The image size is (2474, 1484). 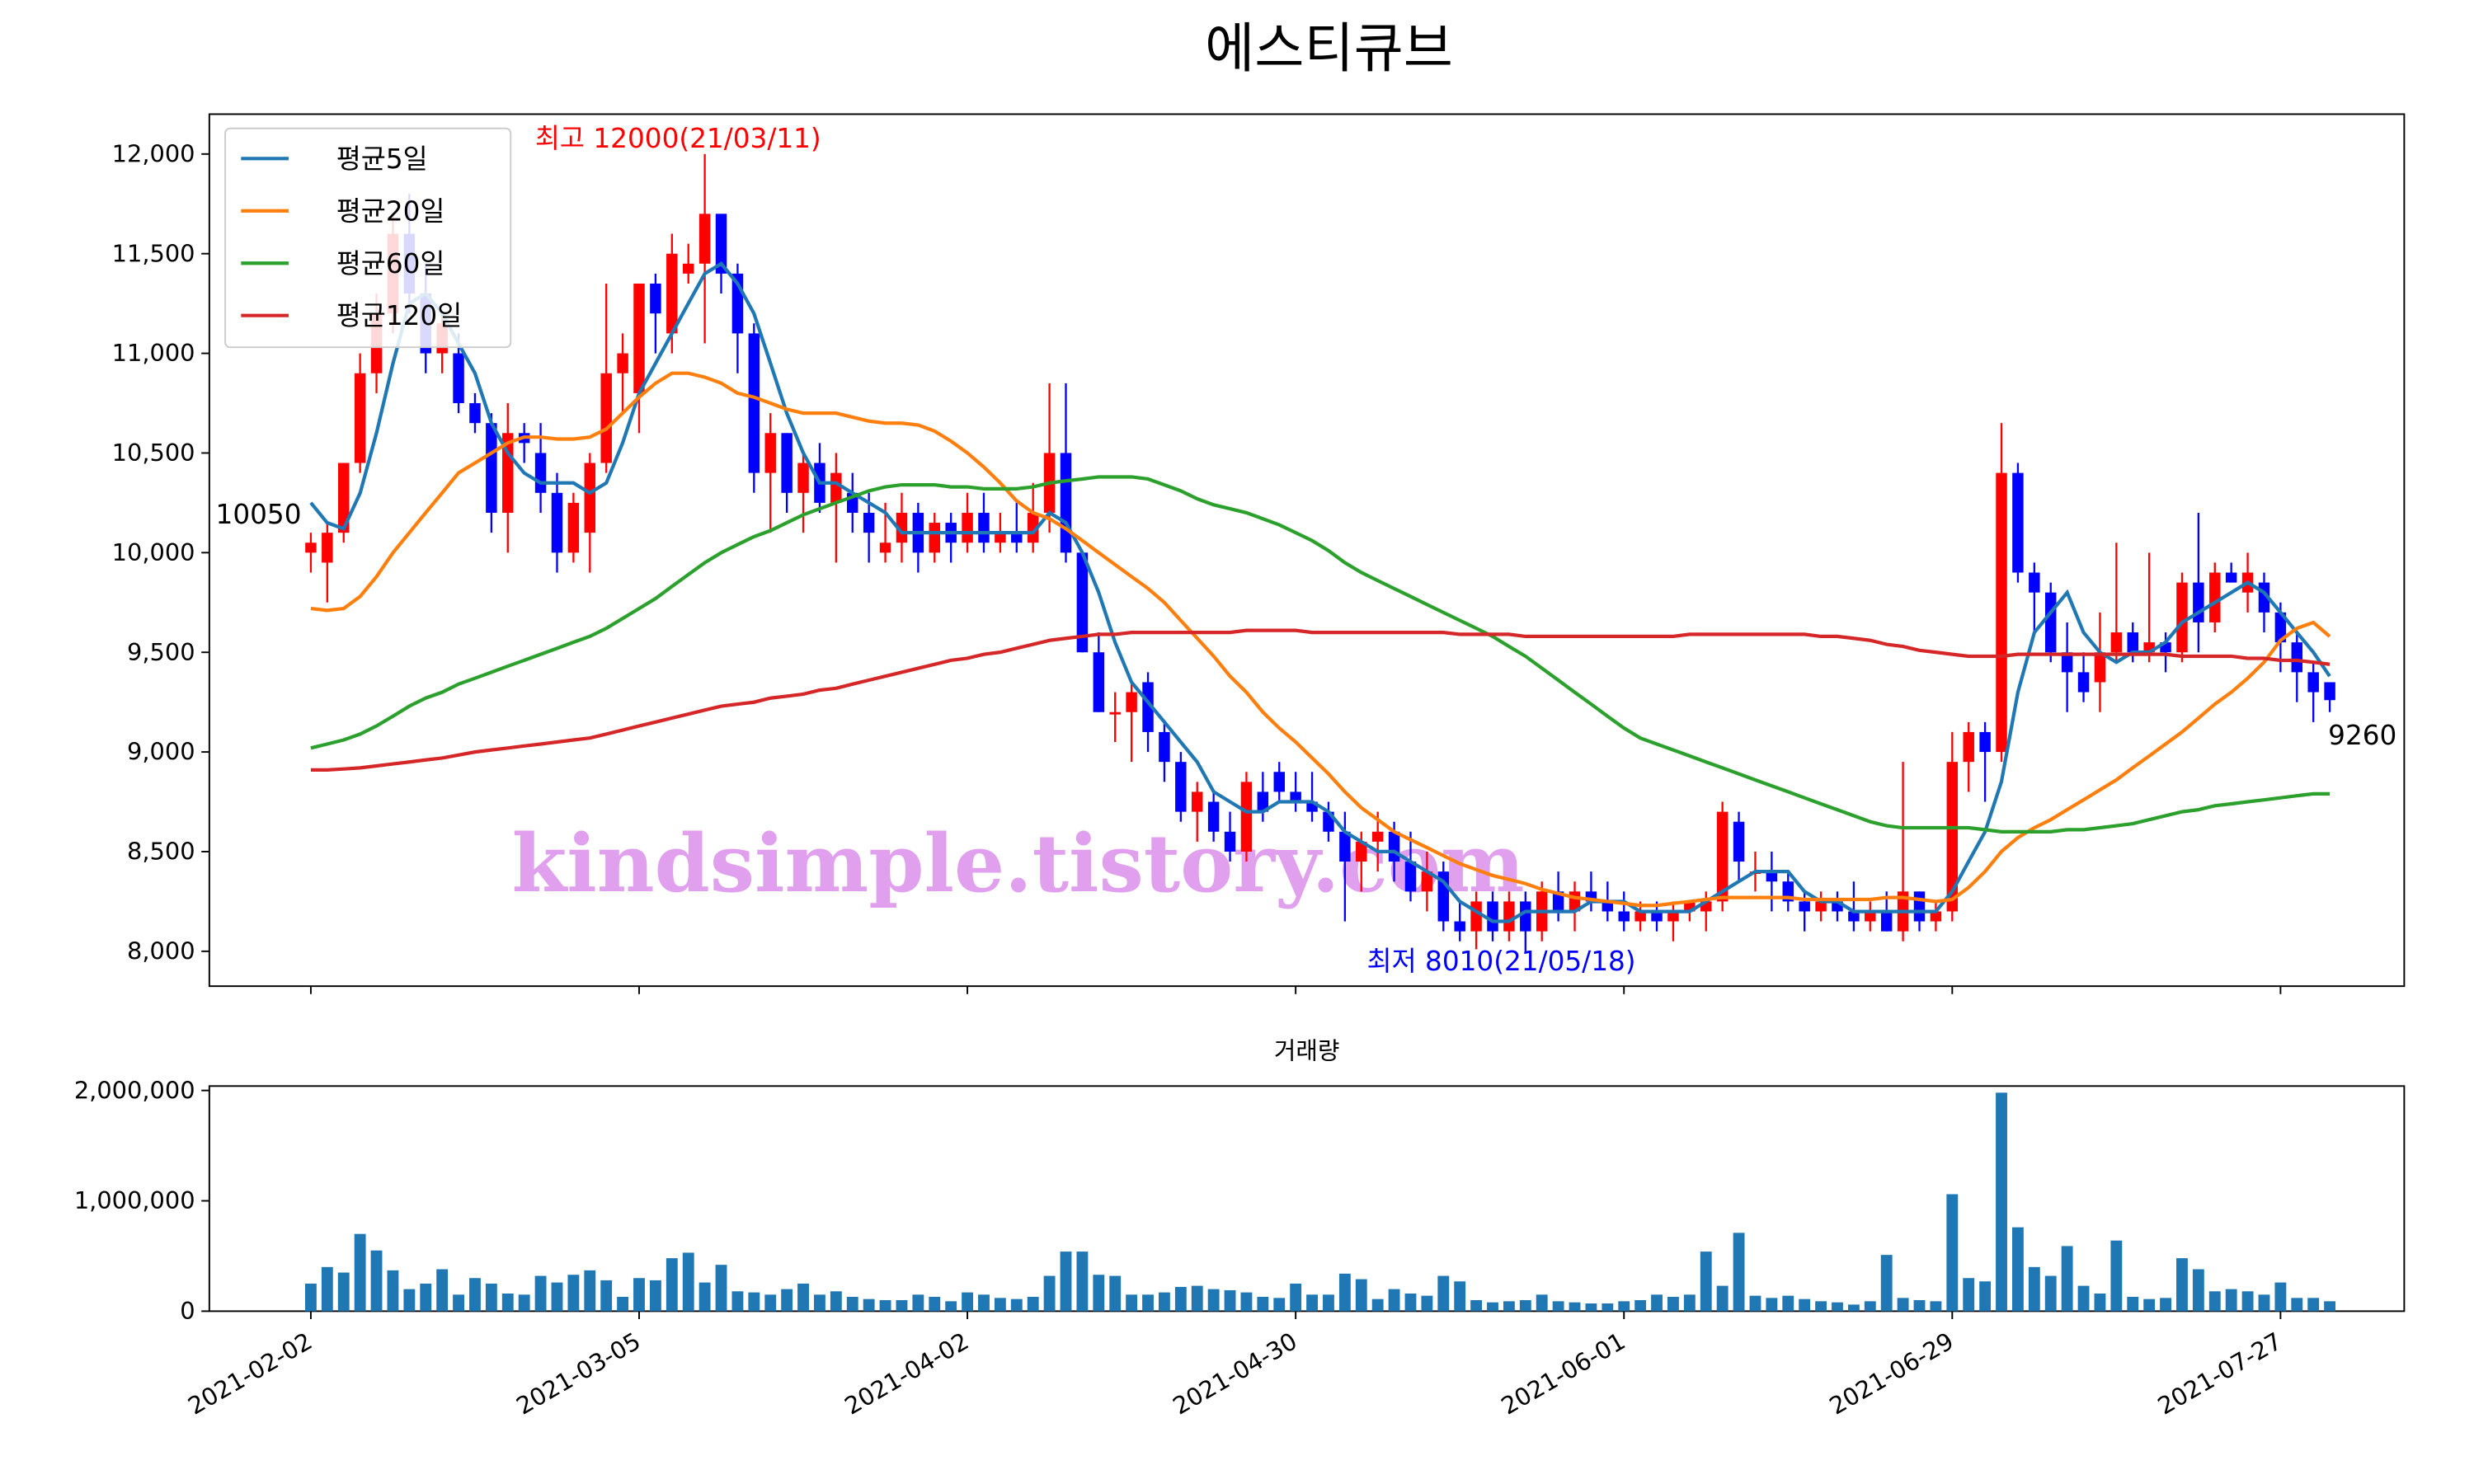 I want to click on ma-line, so click(x=1320, y=700).